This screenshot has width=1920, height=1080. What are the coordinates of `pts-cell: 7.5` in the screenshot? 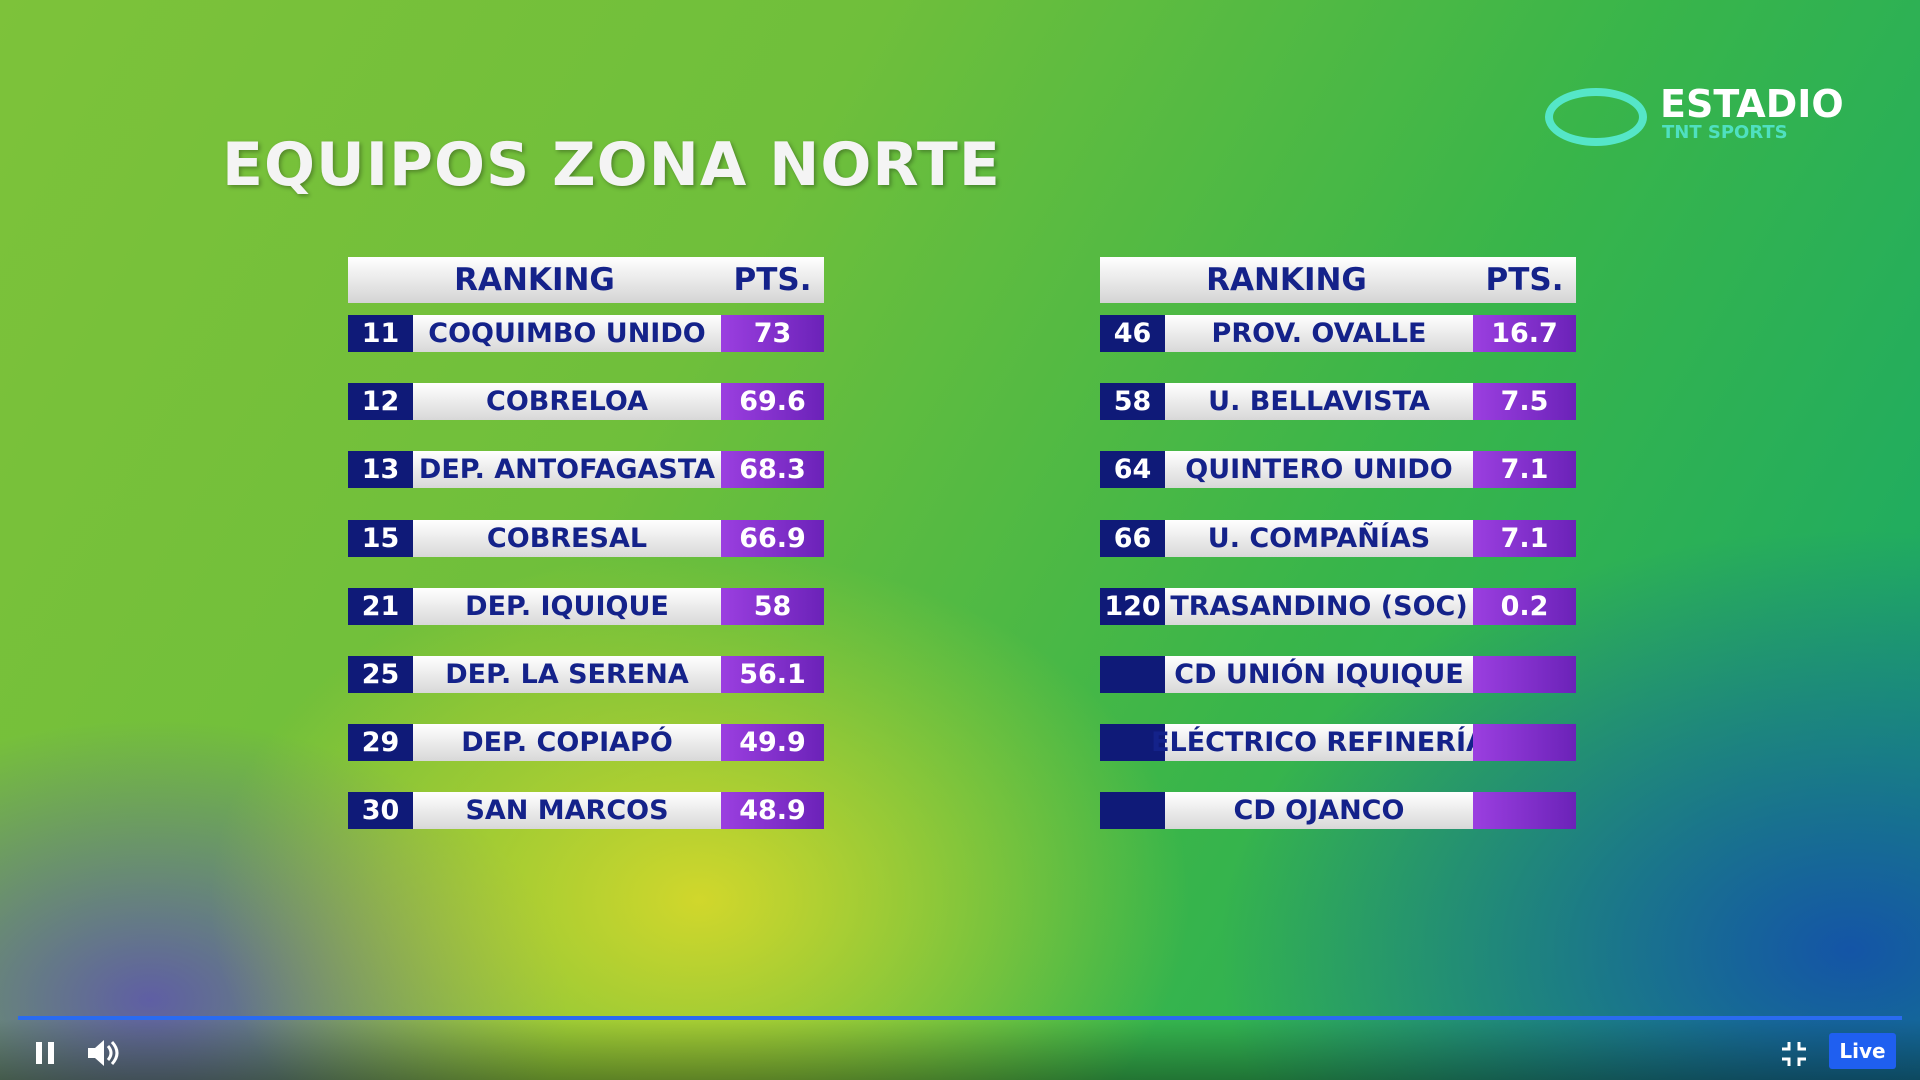 It's located at (1524, 402).